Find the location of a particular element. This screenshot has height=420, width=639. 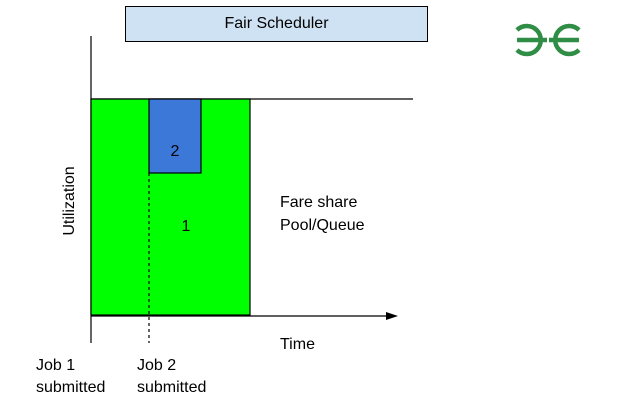

pool-label-line2: Pool/Queue is located at coordinates (322, 225).